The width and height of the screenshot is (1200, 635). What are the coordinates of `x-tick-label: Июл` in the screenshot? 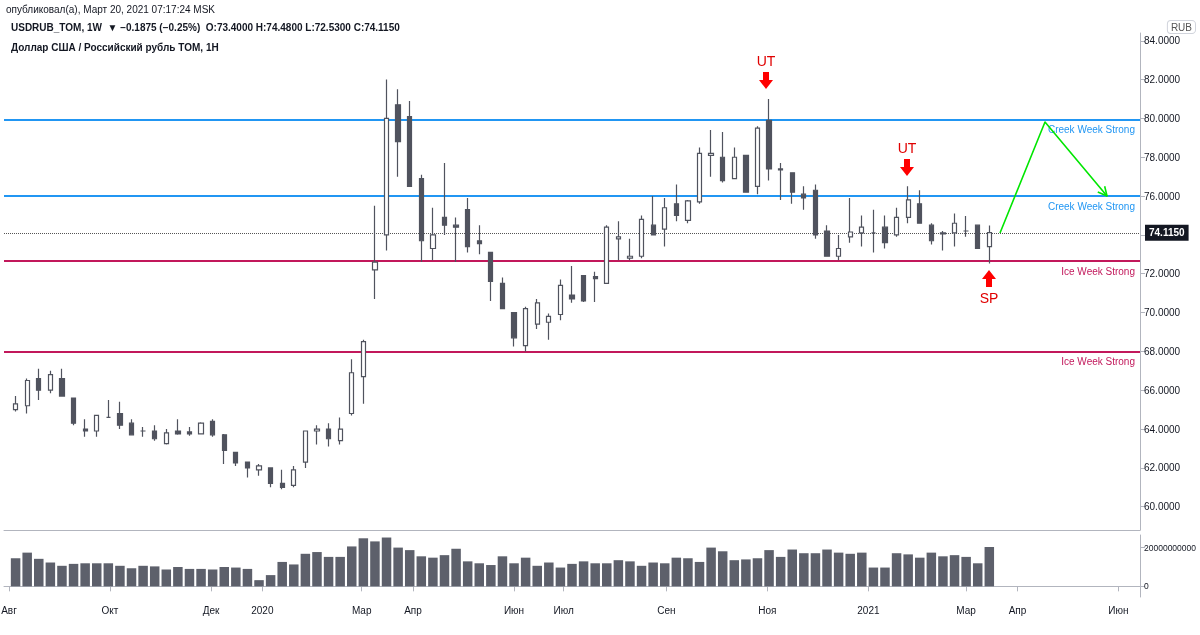 It's located at (564, 610).